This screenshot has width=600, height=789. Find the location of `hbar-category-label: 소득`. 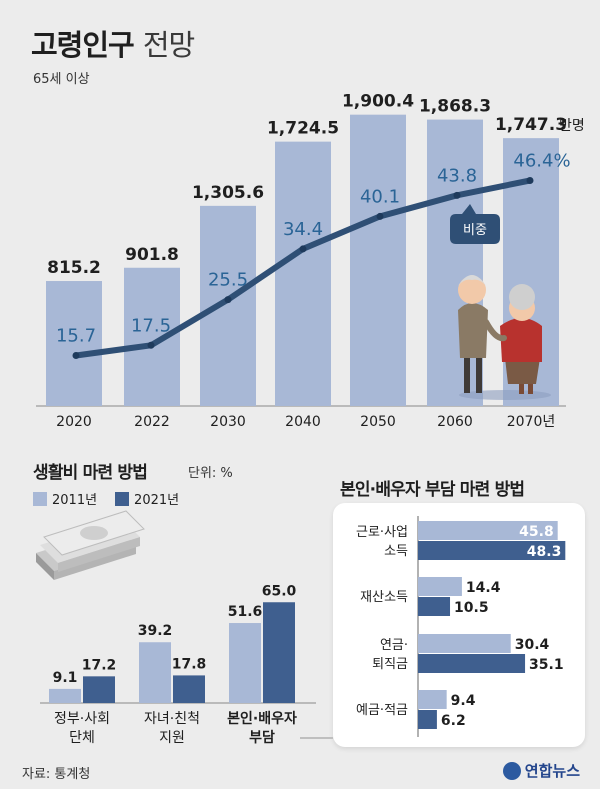

hbar-category-label: 소득 is located at coordinates (396, 551).